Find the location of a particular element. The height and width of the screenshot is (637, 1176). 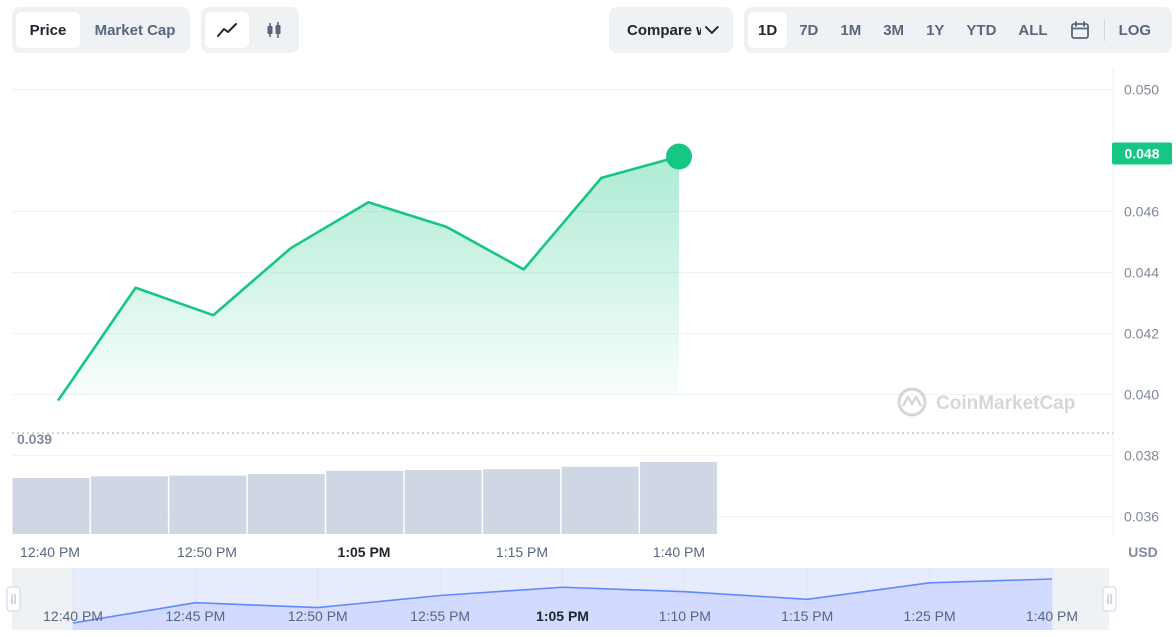

y-tick-label: 0.046 is located at coordinates (1141, 211).